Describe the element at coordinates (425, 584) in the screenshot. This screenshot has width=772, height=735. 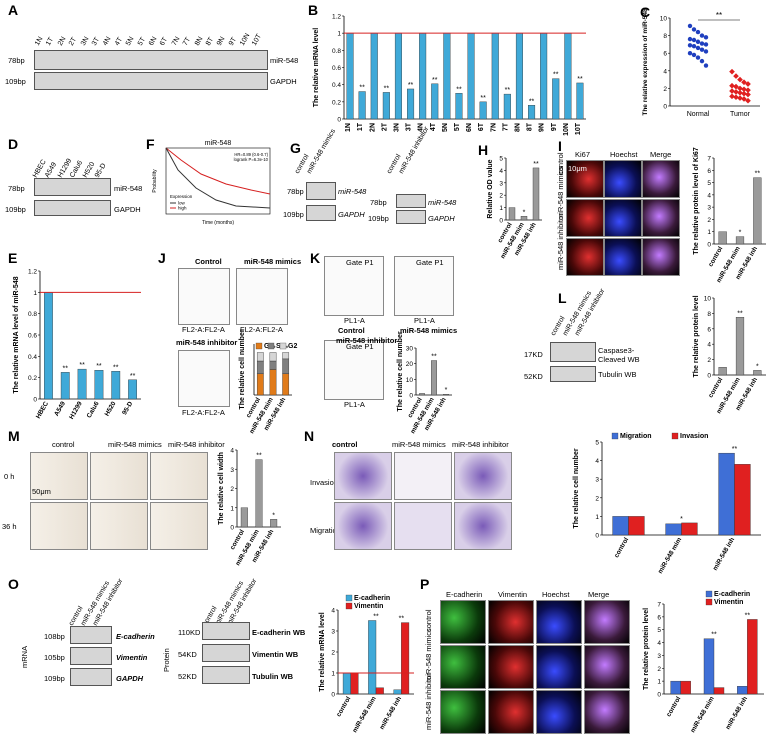
I see `panel-label-p: P` at that location.